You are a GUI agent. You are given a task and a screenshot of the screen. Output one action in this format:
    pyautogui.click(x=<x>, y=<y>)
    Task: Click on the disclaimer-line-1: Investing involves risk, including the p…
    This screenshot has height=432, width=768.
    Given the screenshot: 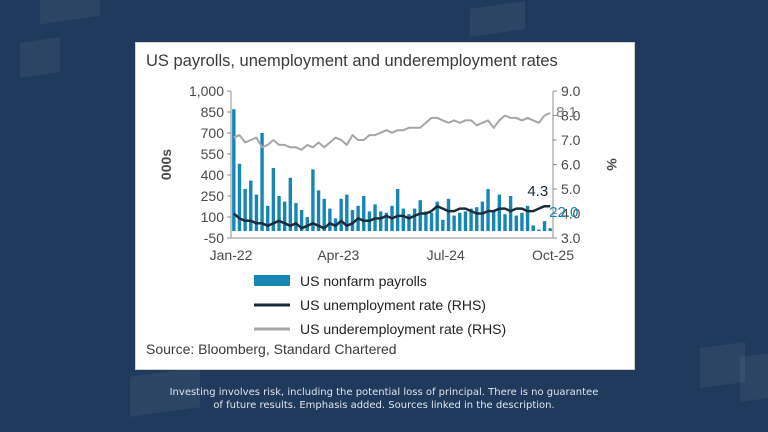 What is the action you would take?
    pyautogui.click(x=384, y=392)
    